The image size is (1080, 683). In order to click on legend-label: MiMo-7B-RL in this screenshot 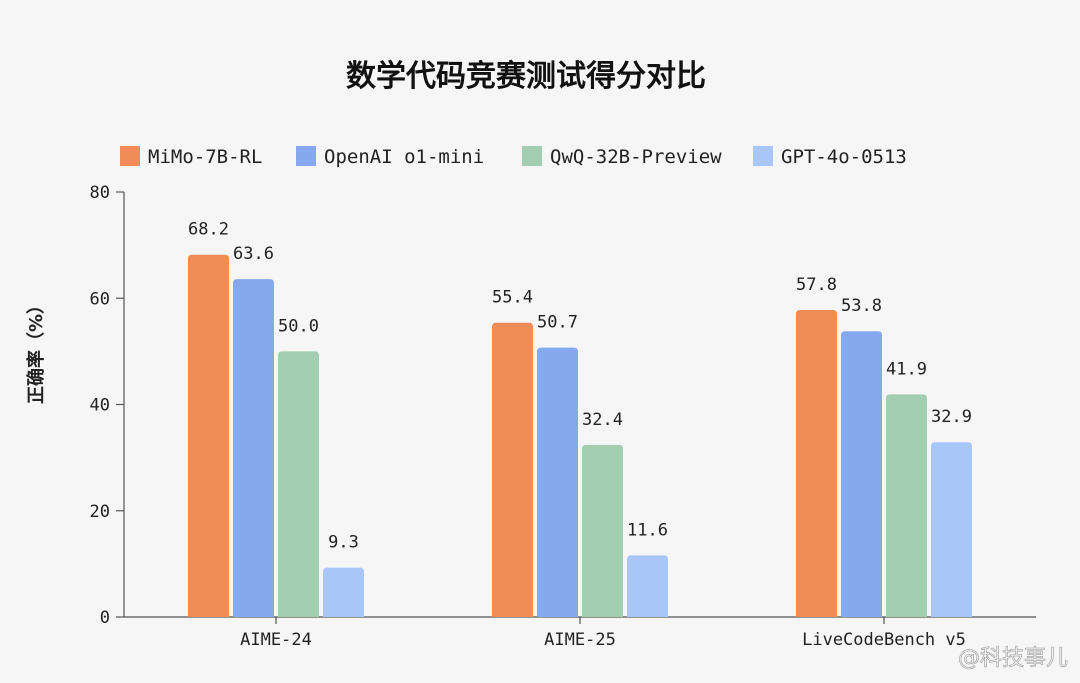, I will do `click(205, 157)`.